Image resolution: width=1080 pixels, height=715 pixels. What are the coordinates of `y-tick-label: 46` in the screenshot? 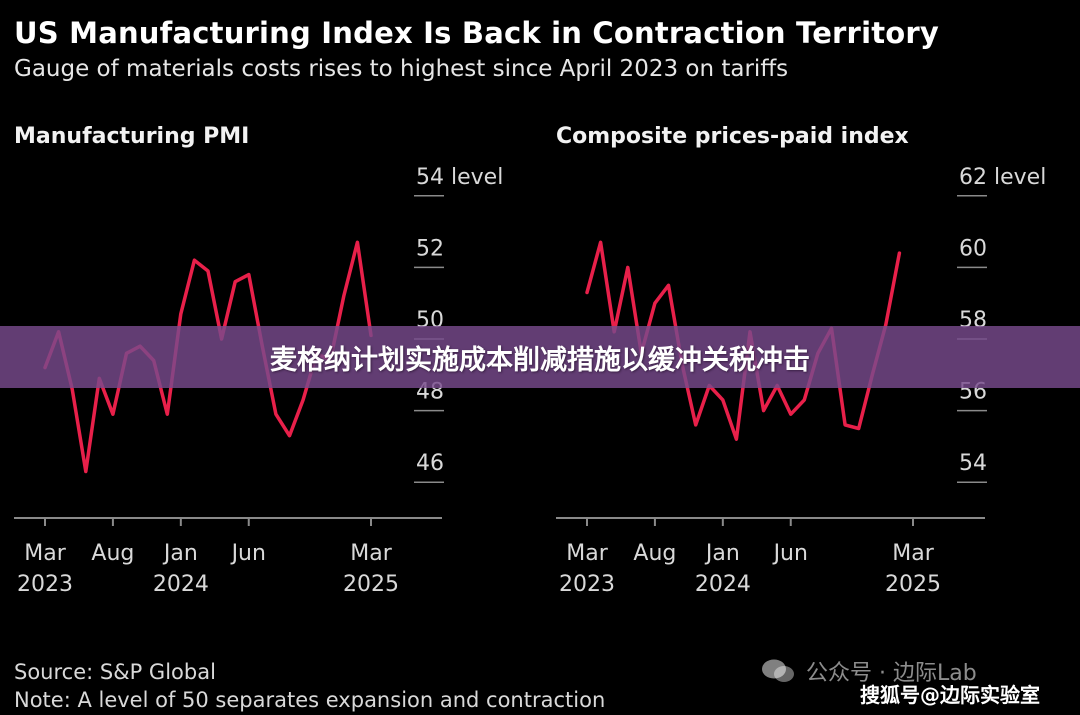 It's located at (430, 463).